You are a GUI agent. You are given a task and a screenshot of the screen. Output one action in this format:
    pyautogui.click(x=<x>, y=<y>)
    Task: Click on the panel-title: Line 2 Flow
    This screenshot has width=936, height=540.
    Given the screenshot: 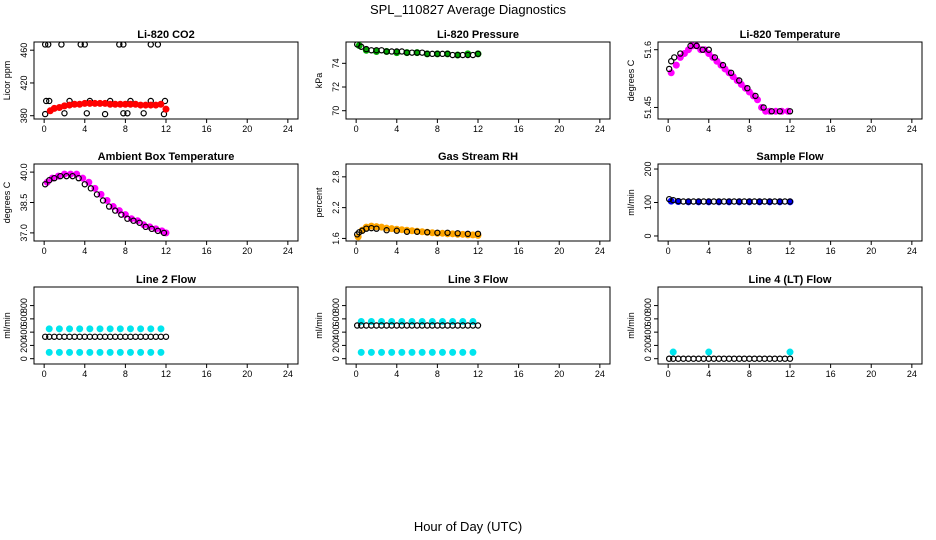 What is the action you would take?
    pyautogui.click(x=166, y=280)
    